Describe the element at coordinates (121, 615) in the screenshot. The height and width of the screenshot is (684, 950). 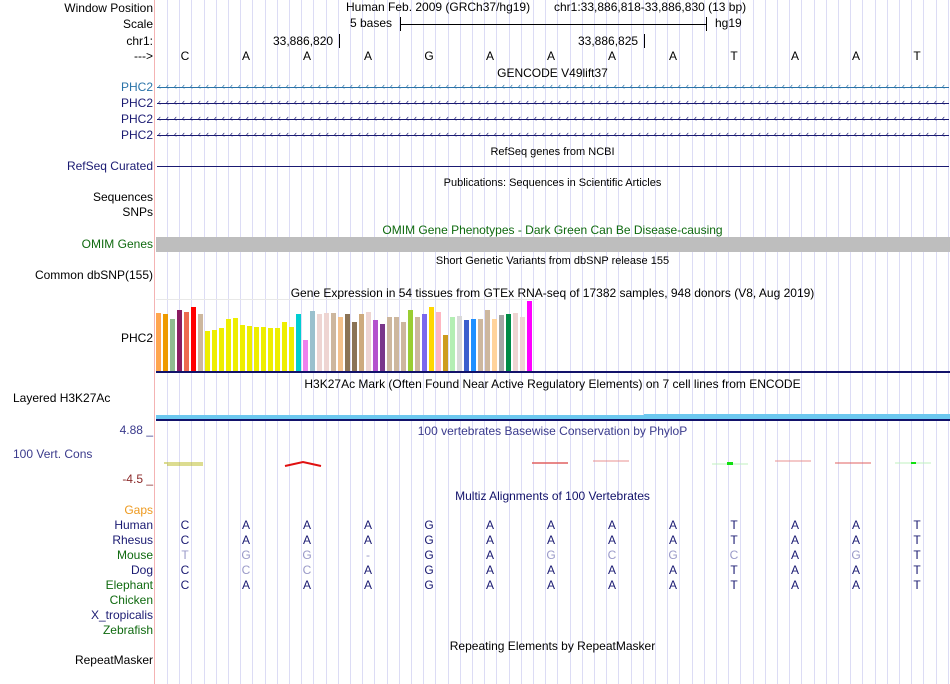
I see `species-label: X_tropicalis` at that location.